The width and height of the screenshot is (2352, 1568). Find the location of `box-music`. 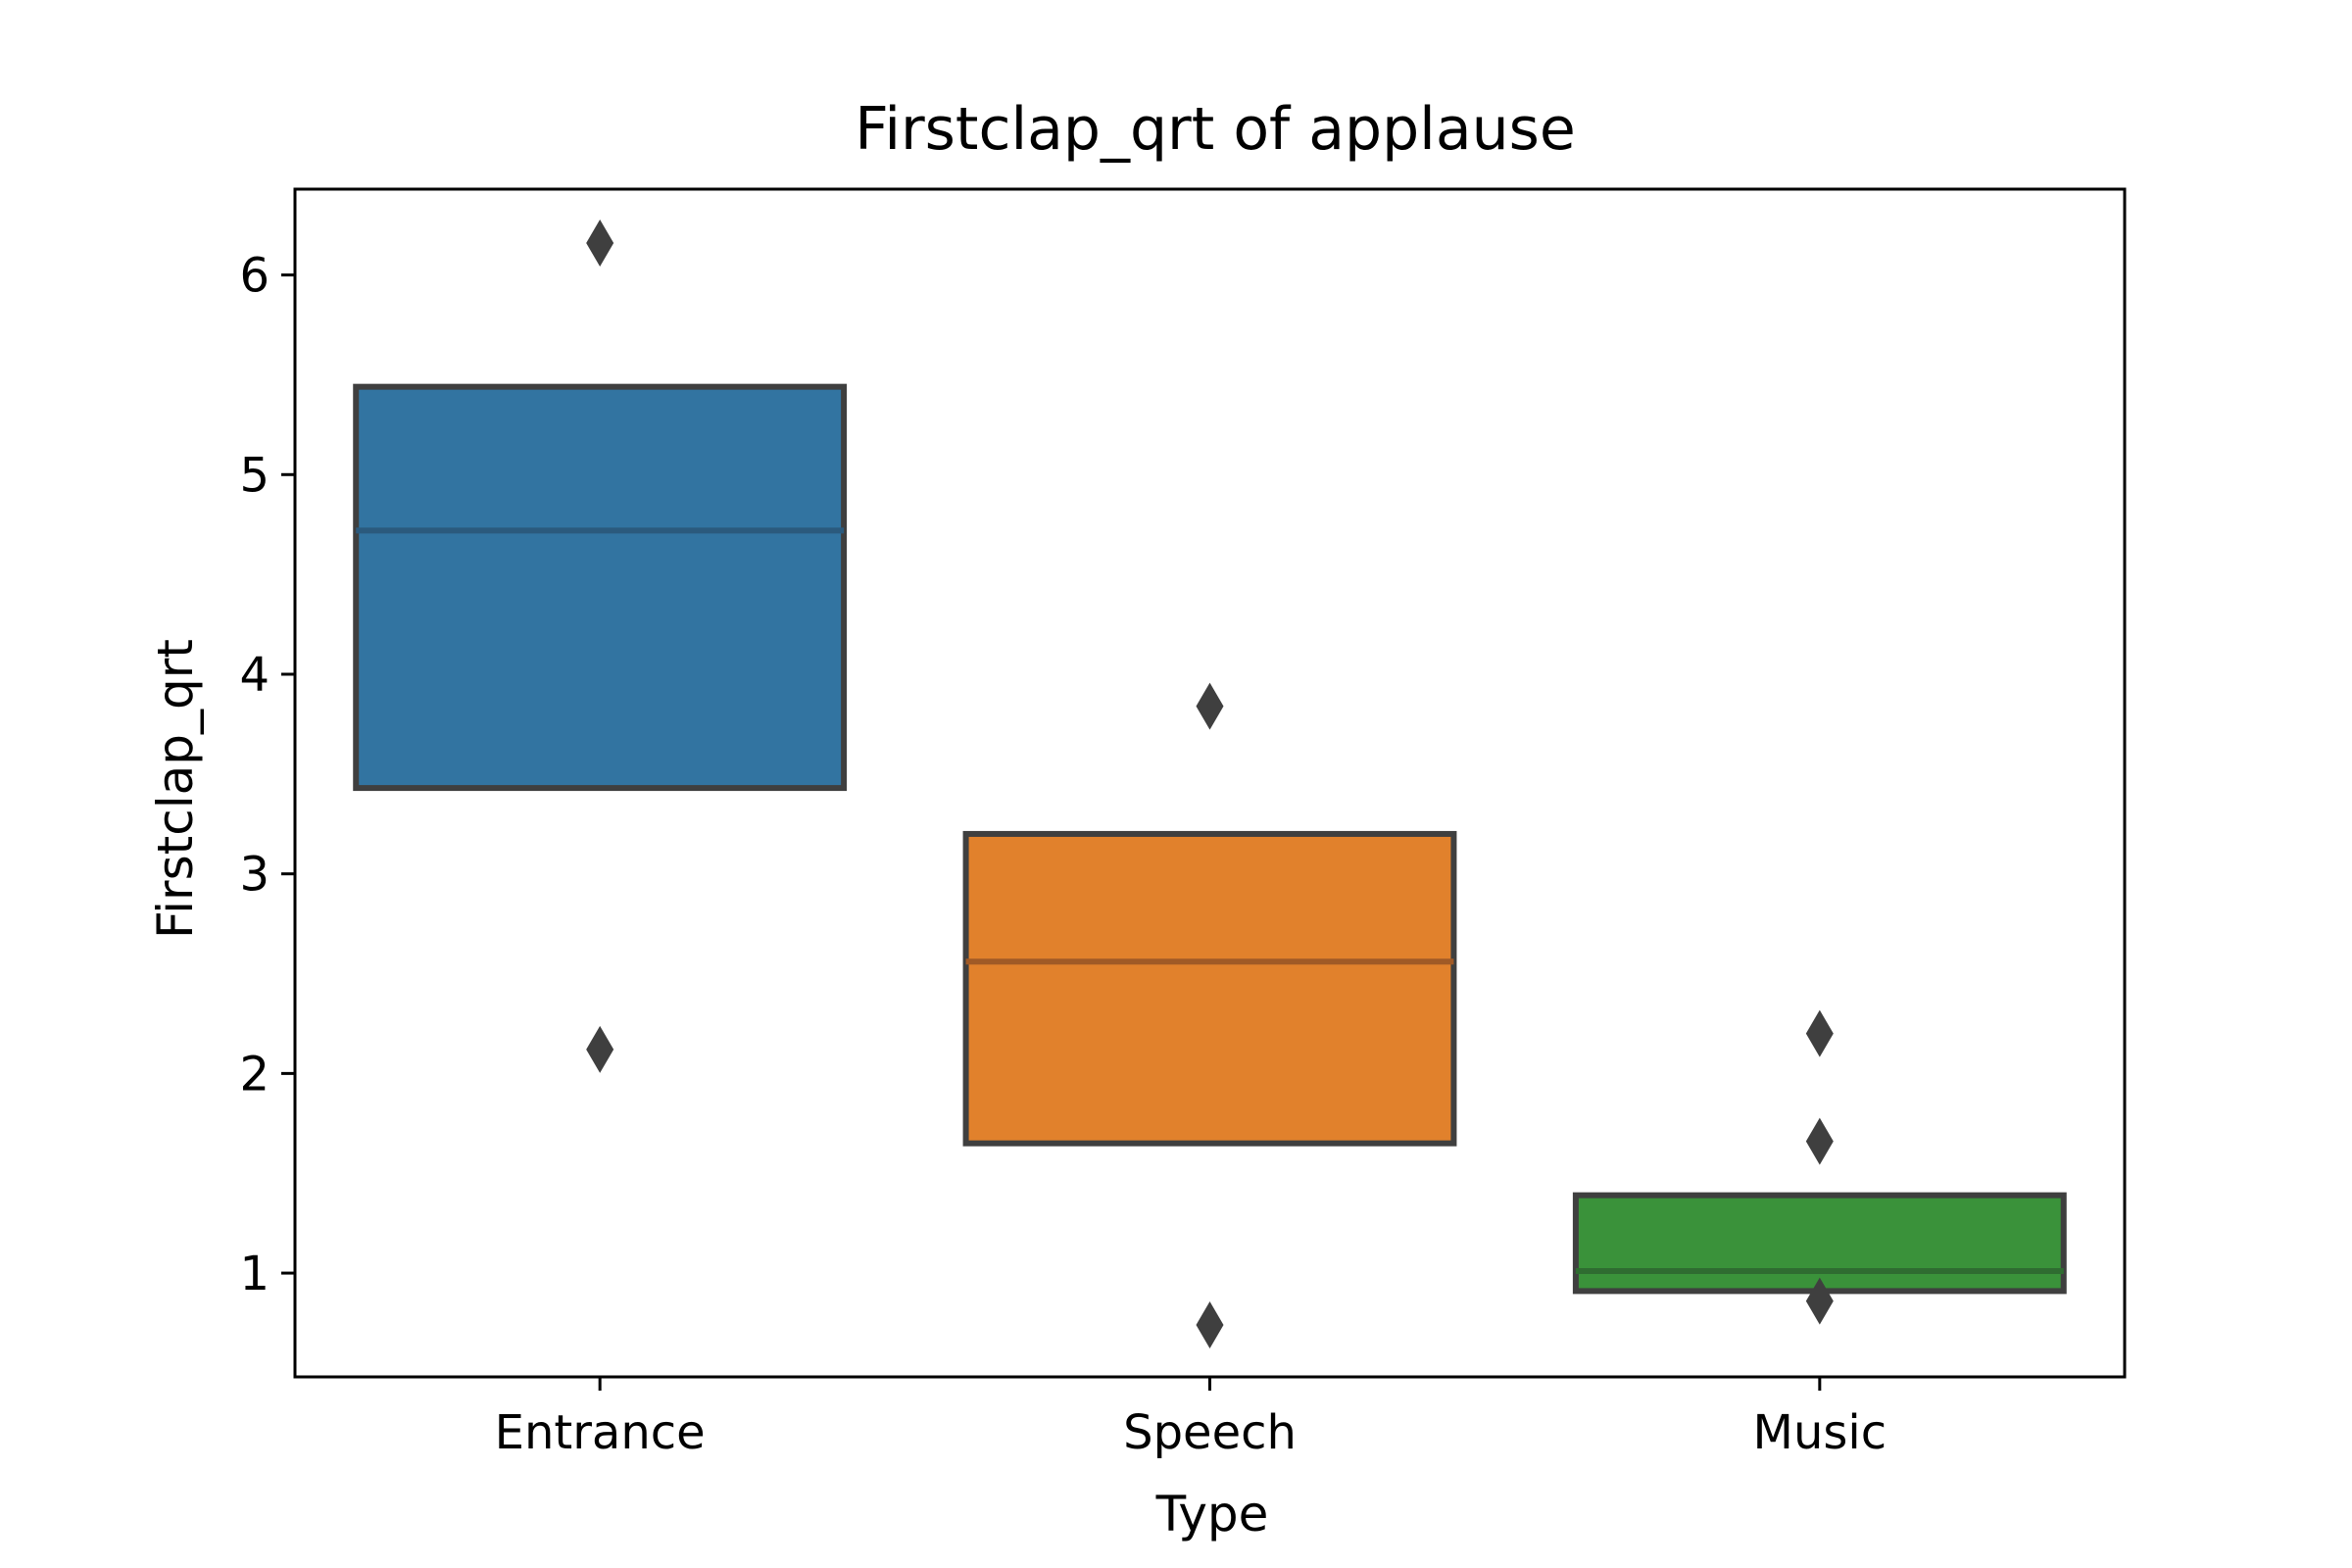

box-music is located at coordinates (1819, 1243).